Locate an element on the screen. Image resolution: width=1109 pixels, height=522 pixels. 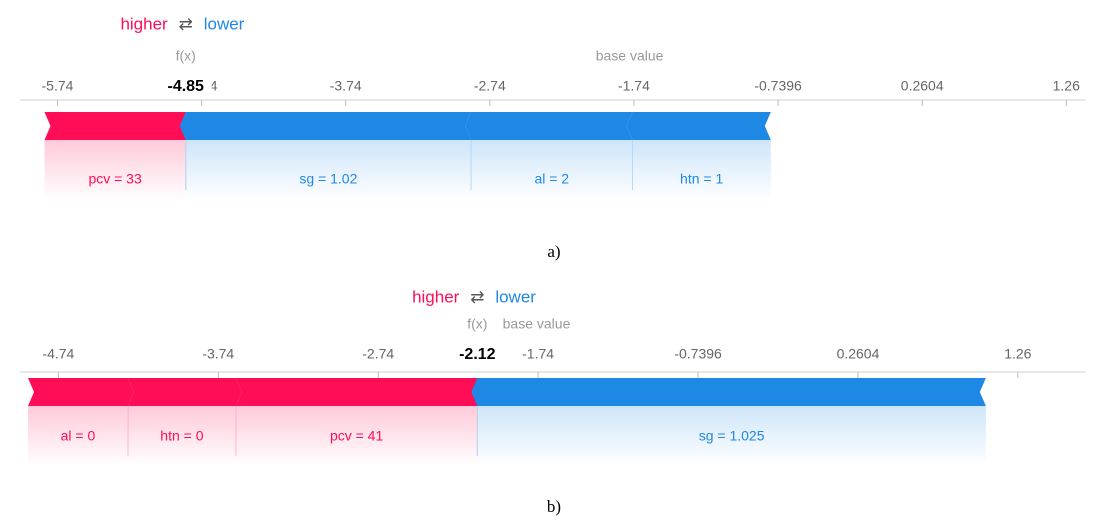
feature-label: sg = 1.02 is located at coordinates (328, 179).